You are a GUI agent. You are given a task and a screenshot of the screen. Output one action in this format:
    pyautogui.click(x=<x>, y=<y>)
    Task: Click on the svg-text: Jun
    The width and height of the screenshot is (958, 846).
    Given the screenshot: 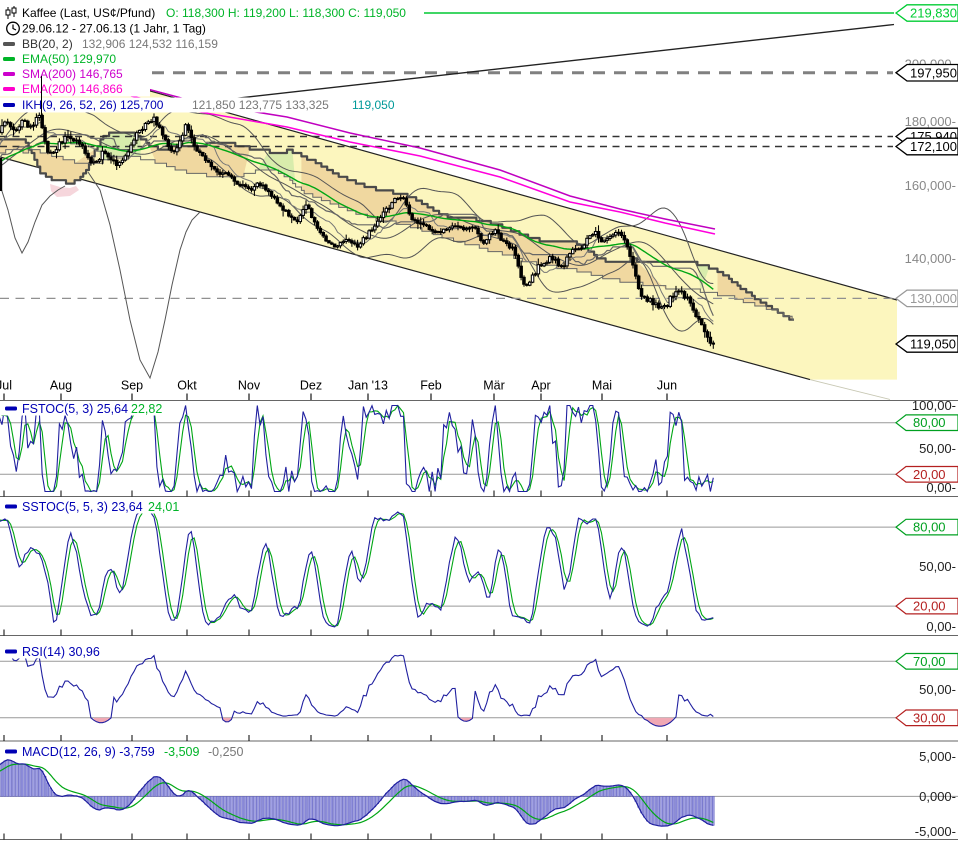 What is the action you would take?
    pyautogui.click(x=667, y=386)
    